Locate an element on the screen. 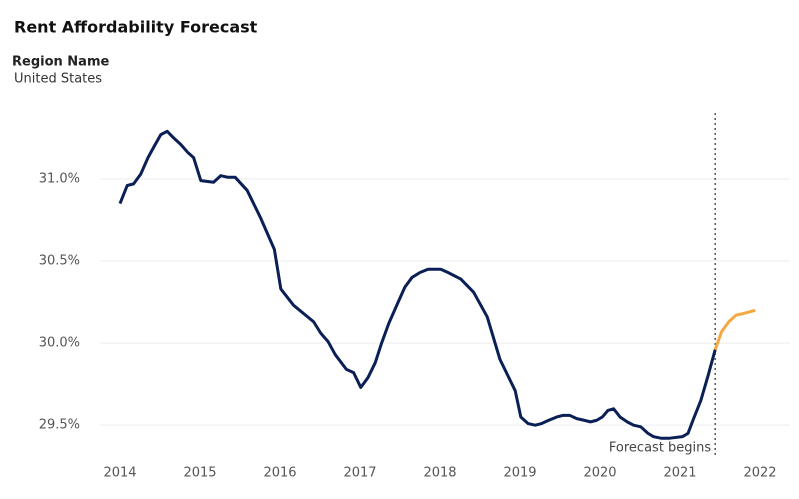 This screenshot has width=799, height=499. annotation: Forecast begins is located at coordinates (660, 448).